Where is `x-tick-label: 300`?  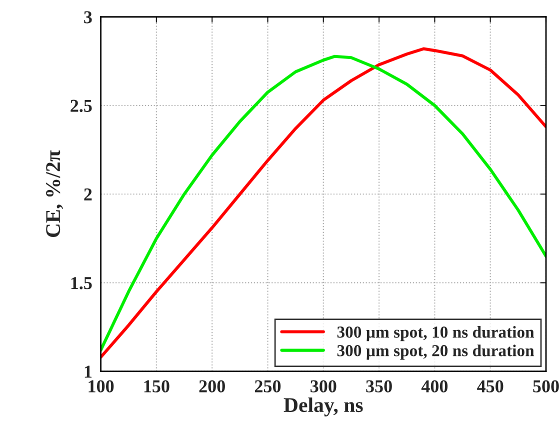
x-tick-label: 300 is located at coordinates (323, 386).